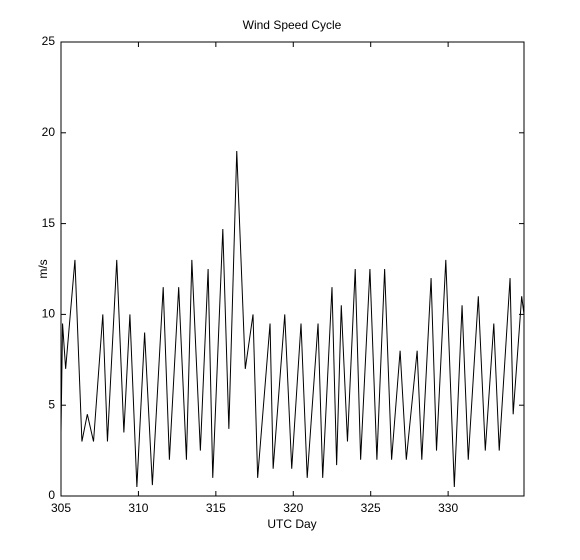 This screenshot has width=580, height=560. I want to click on x-tick-label: 320, so click(293, 508).